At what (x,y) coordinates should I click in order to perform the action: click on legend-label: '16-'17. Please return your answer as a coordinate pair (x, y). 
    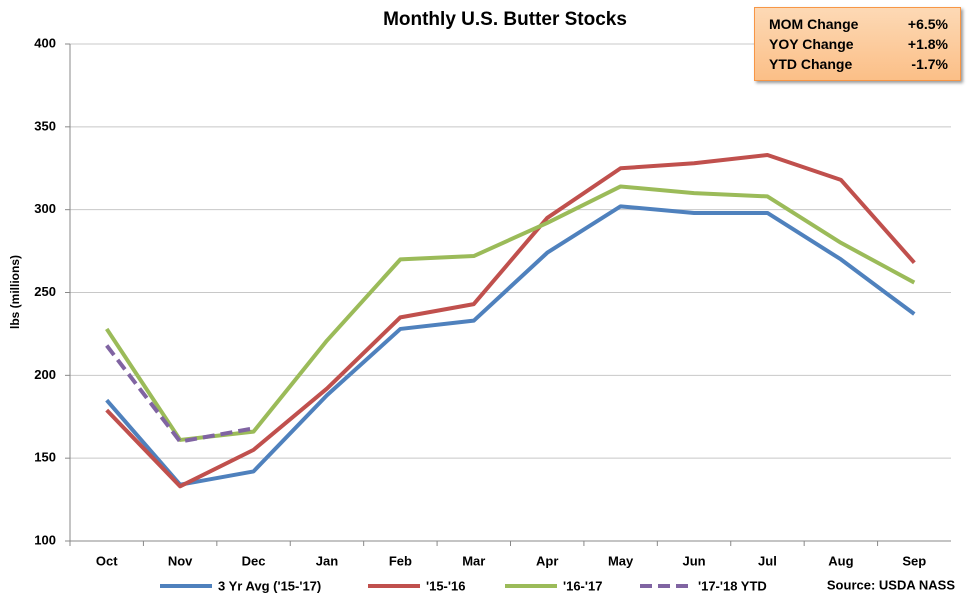
    Looking at the image, I should click on (582, 585).